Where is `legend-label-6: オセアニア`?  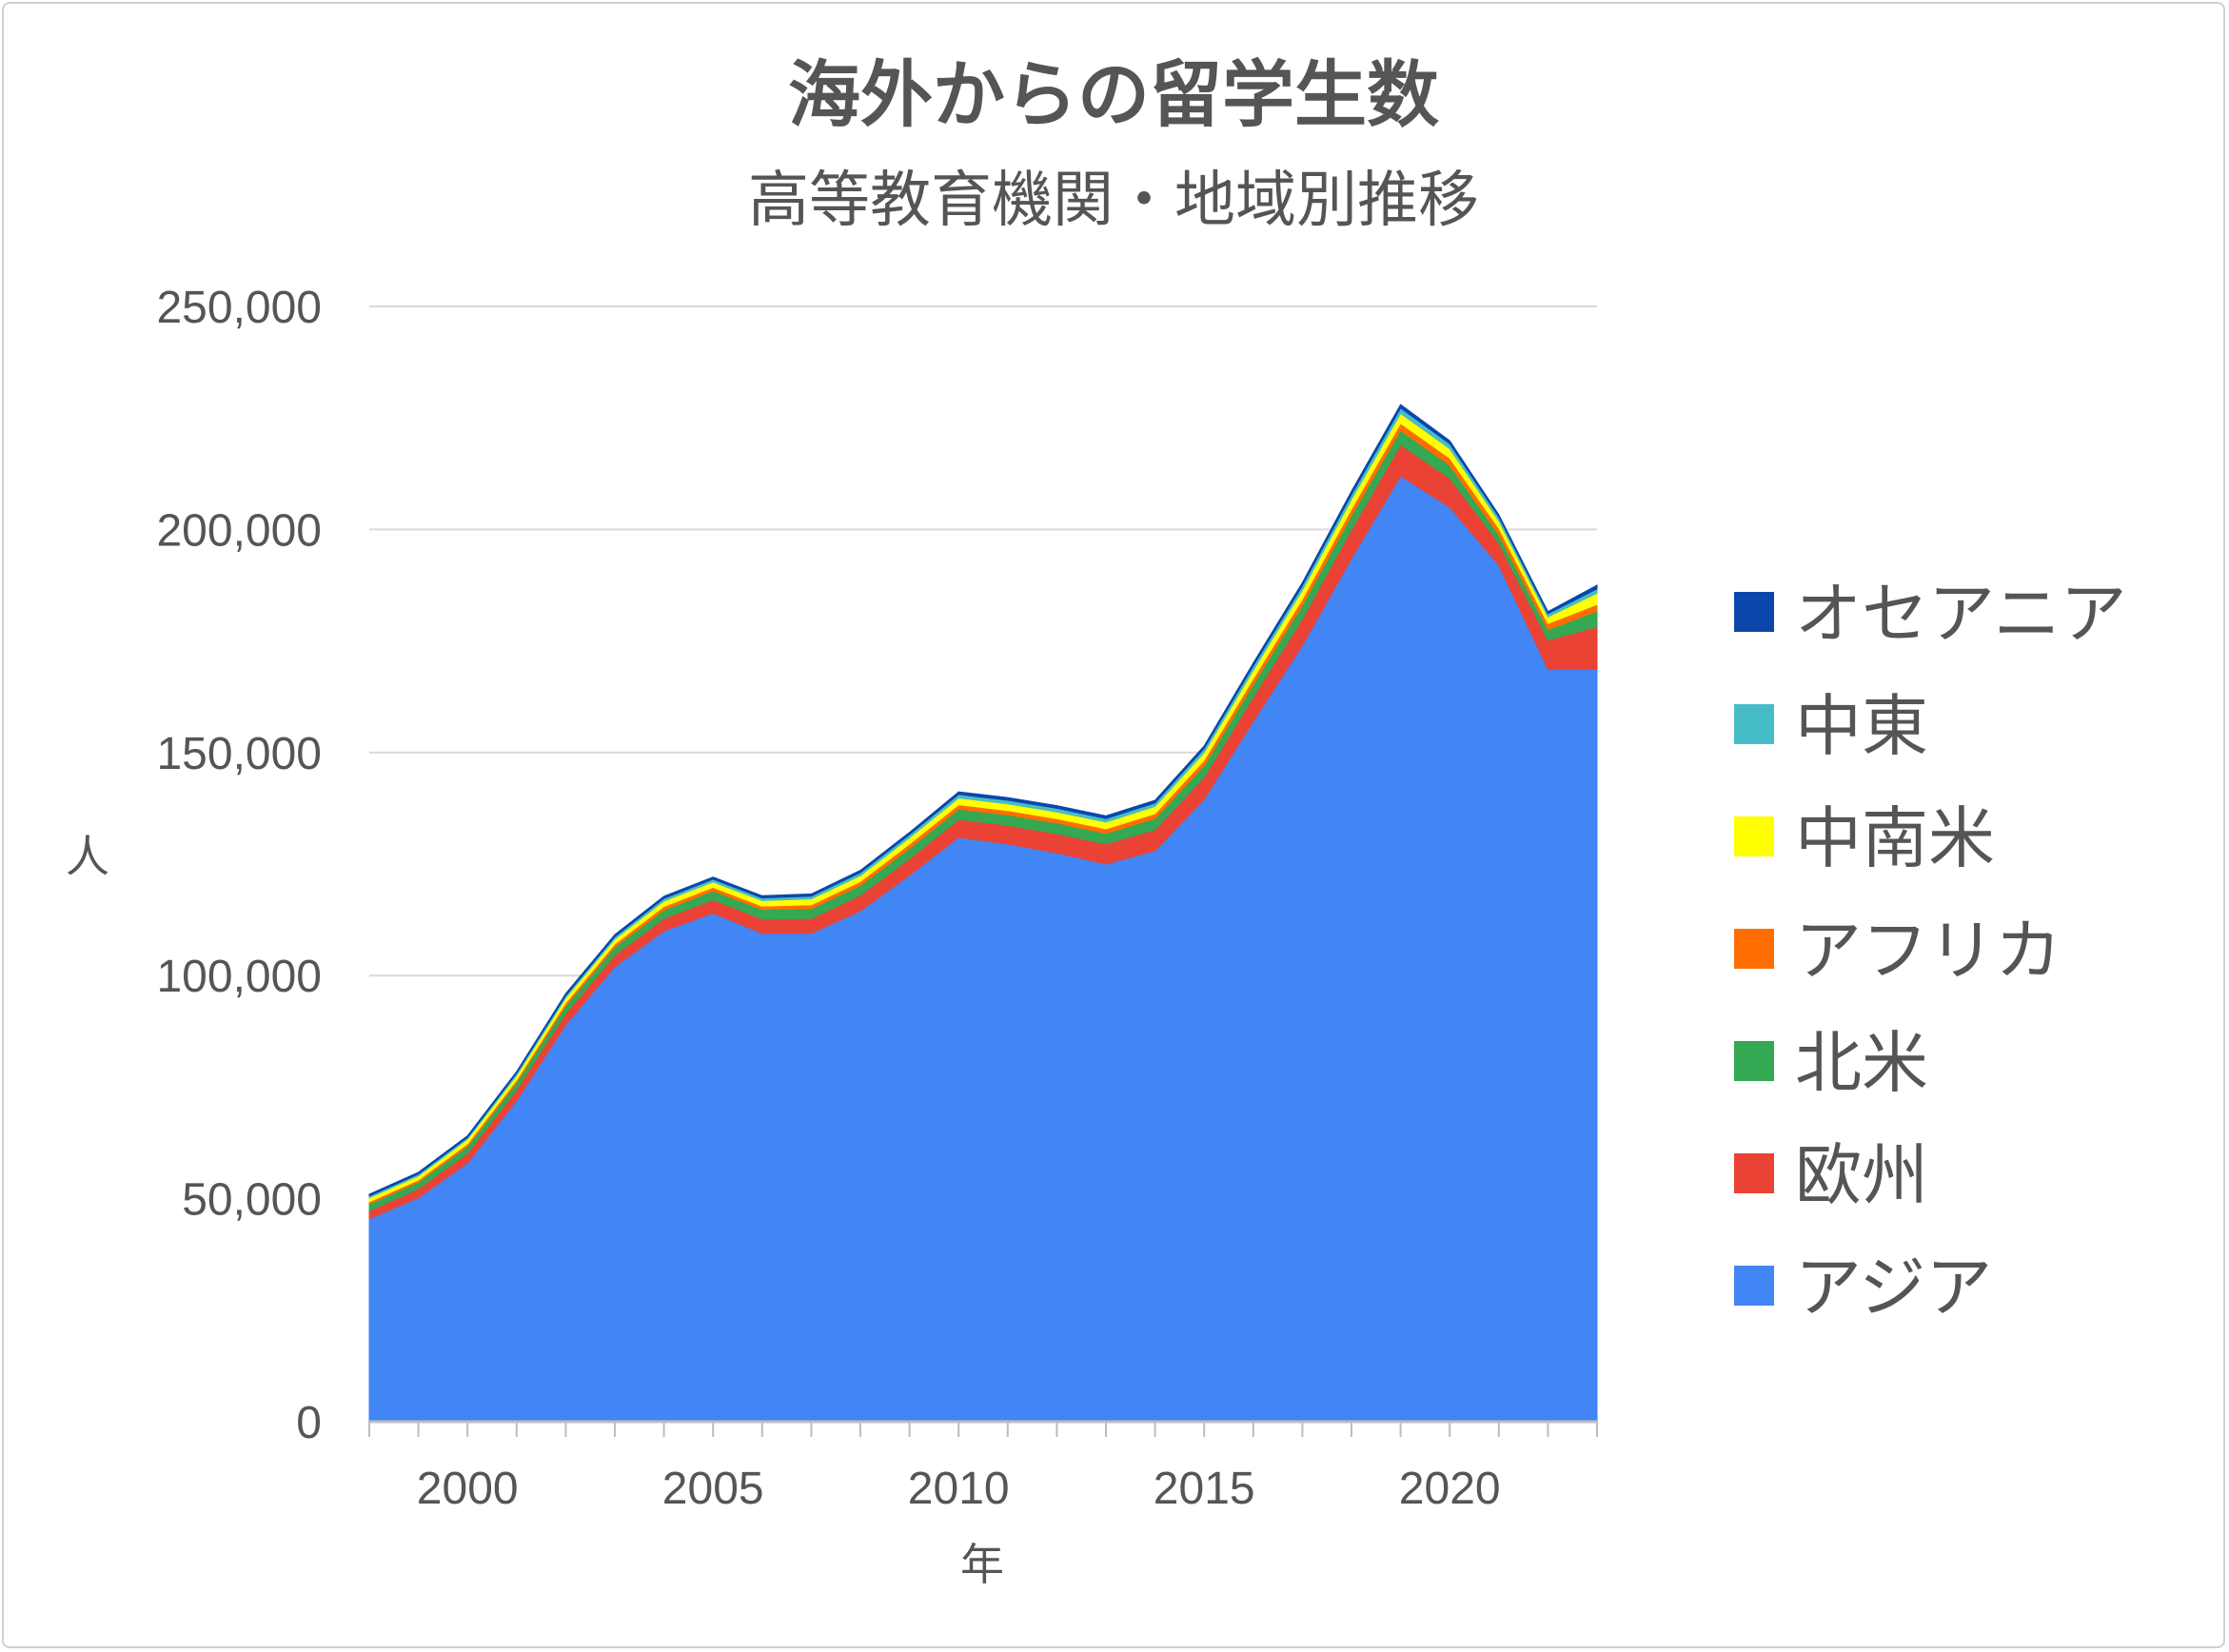 legend-label-6: オセアニア is located at coordinates (1961, 614).